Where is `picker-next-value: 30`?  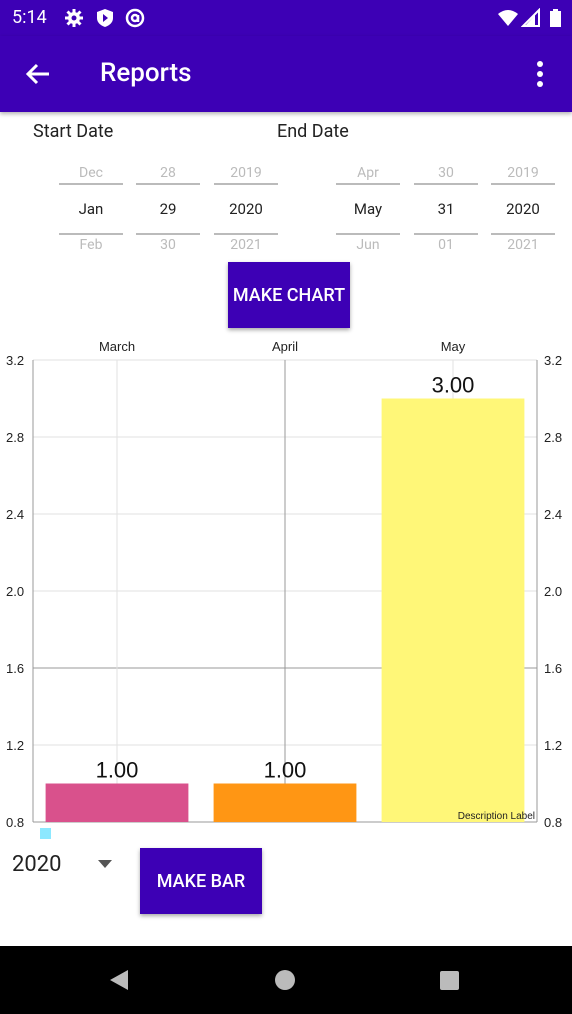
picker-next-value: 30 is located at coordinates (168, 245).